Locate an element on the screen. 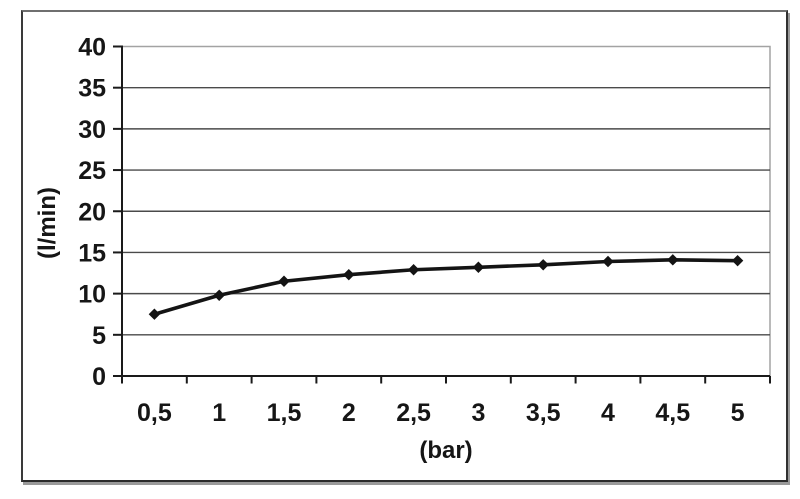  y-tick-label: 5 is located at coordinates (99, 336).